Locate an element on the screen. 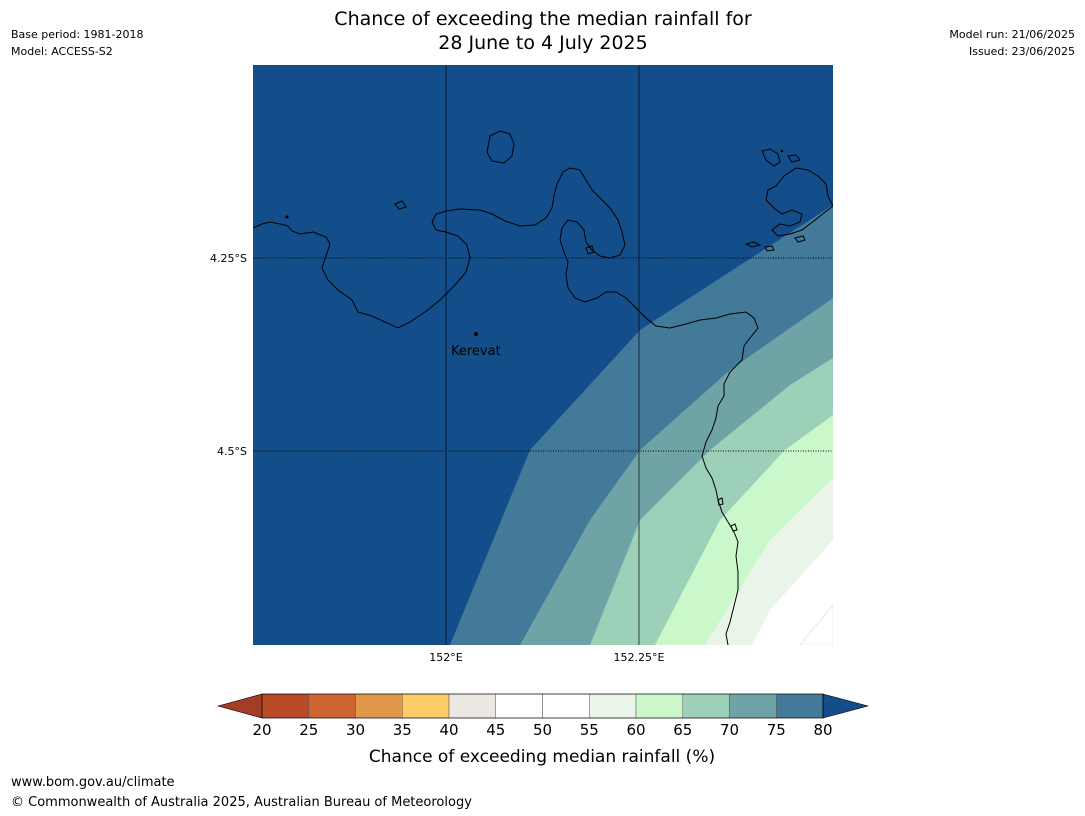 The image size is (1085, 816). model-text: Model: ACCESS-S2 is located at coordinates (62, 51).